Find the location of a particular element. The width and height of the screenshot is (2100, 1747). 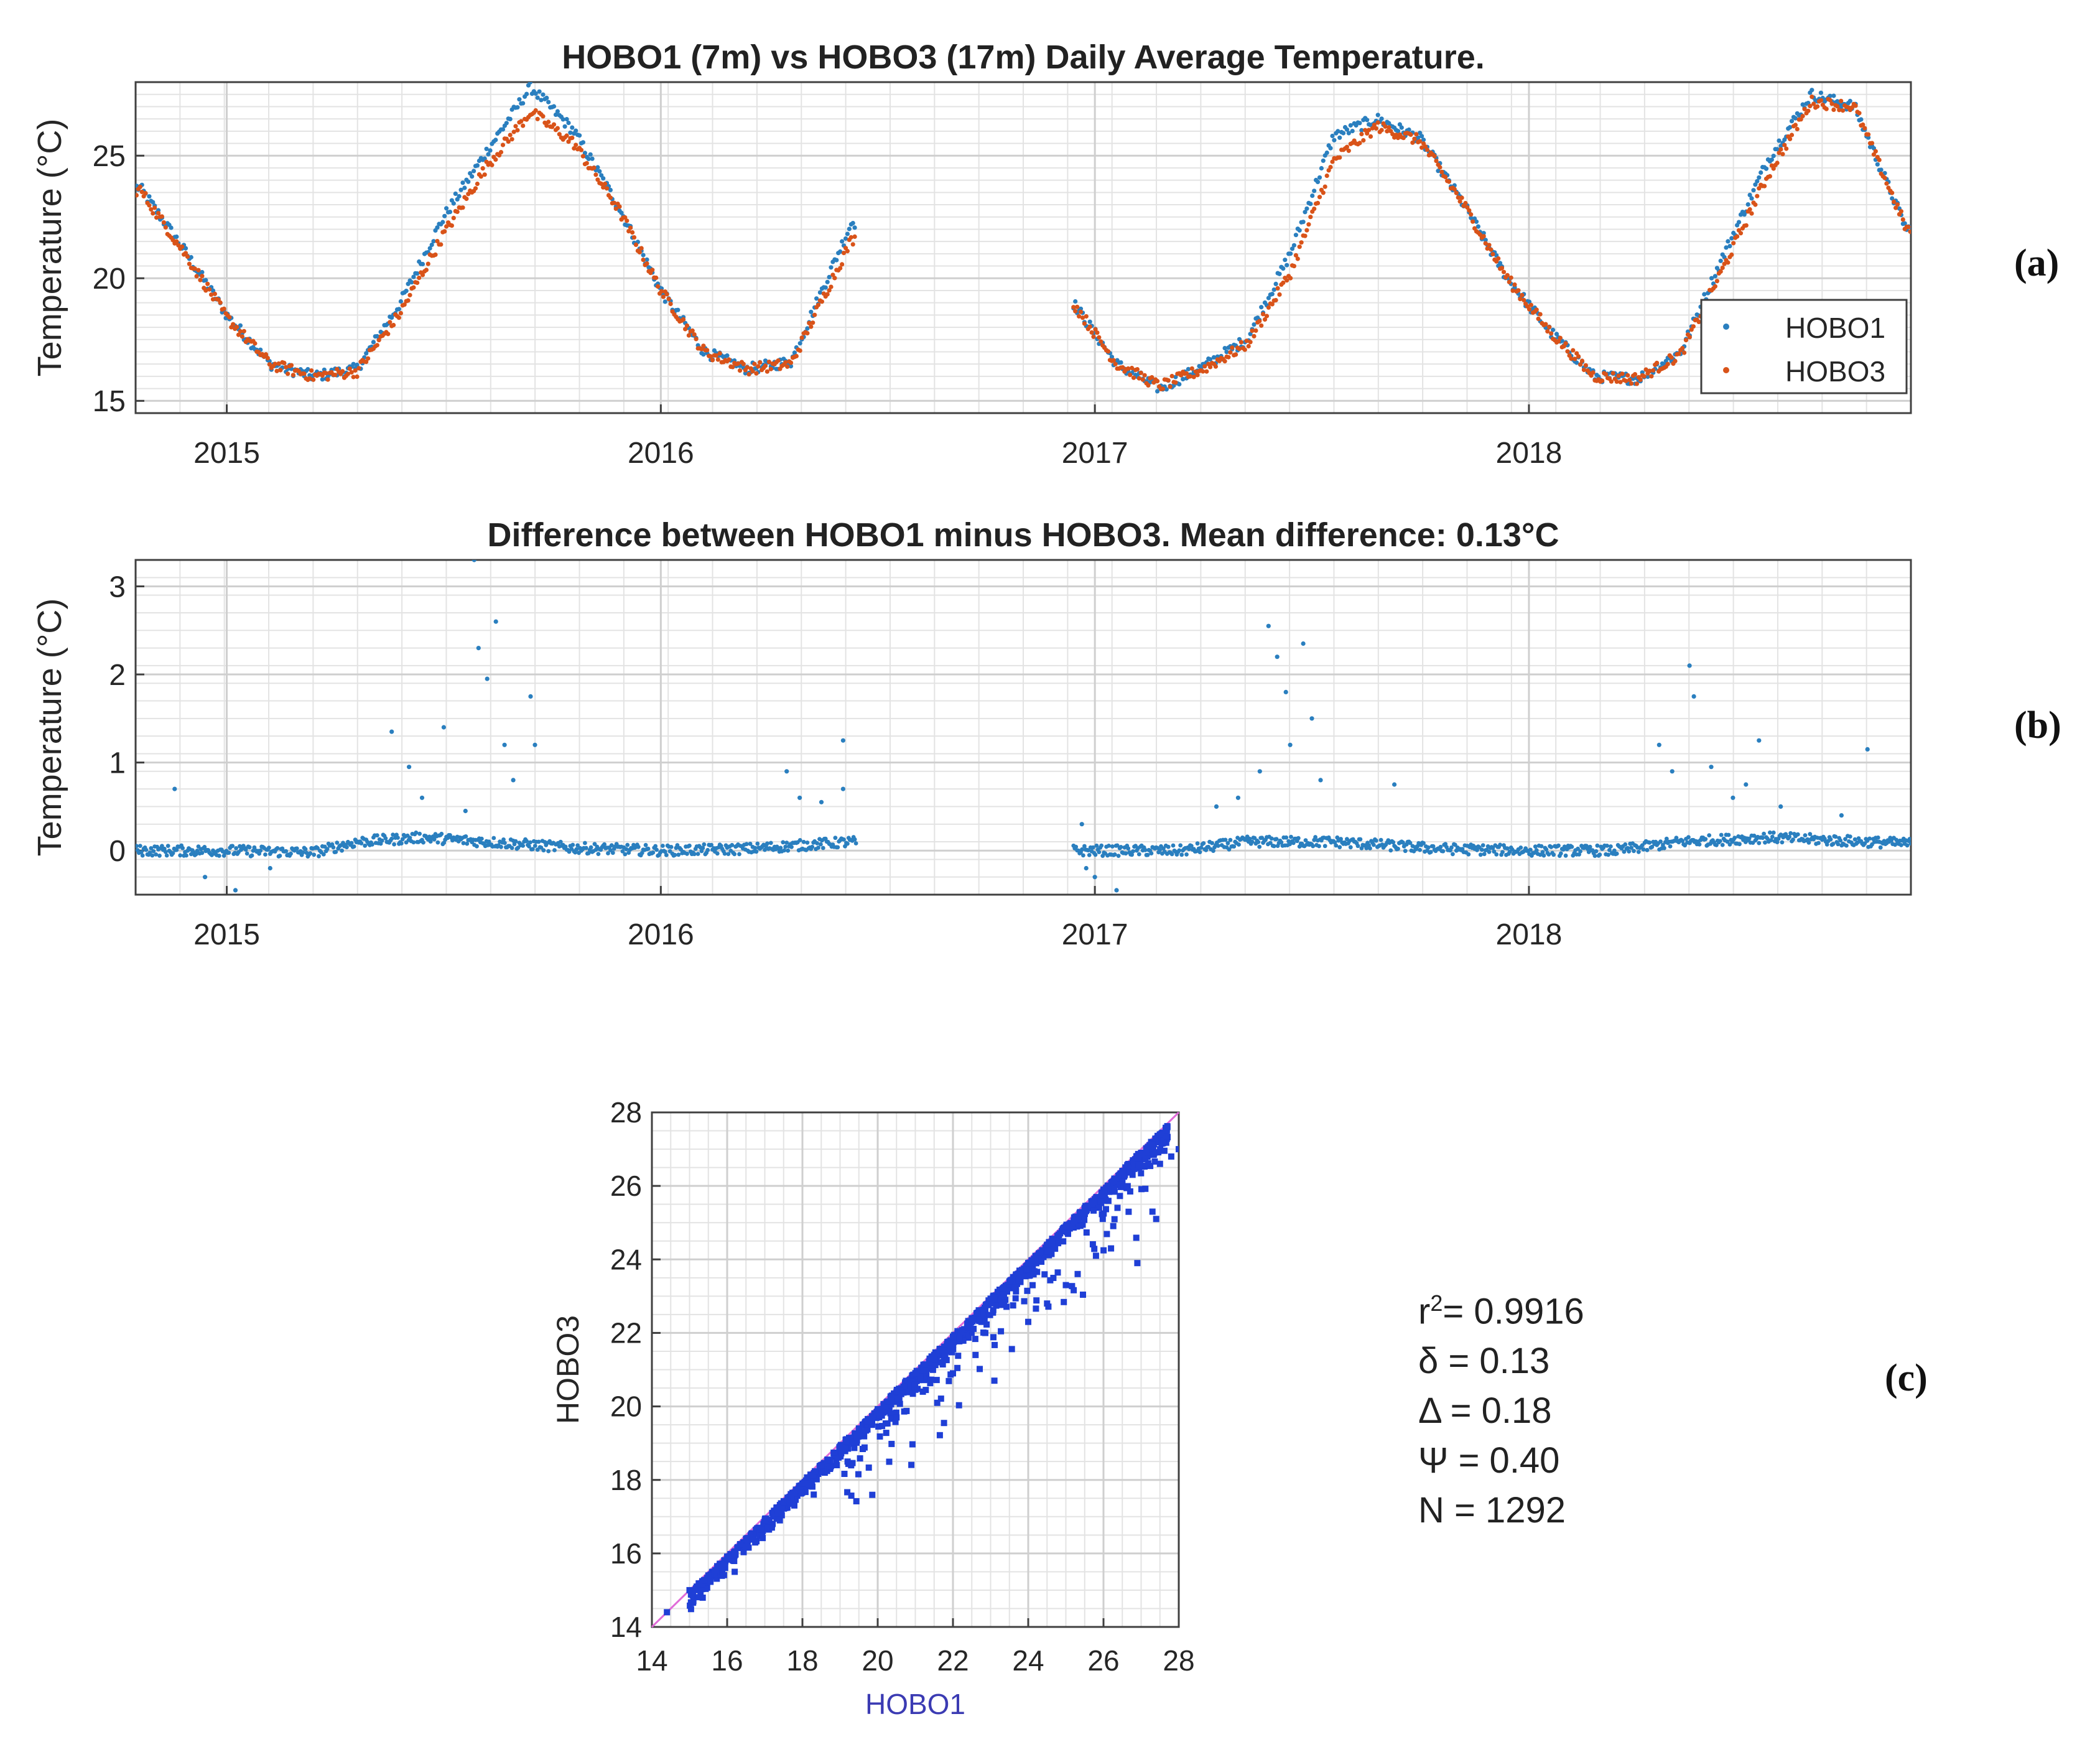

x-tick-label: 2015 is located at coordinates (227, 934).